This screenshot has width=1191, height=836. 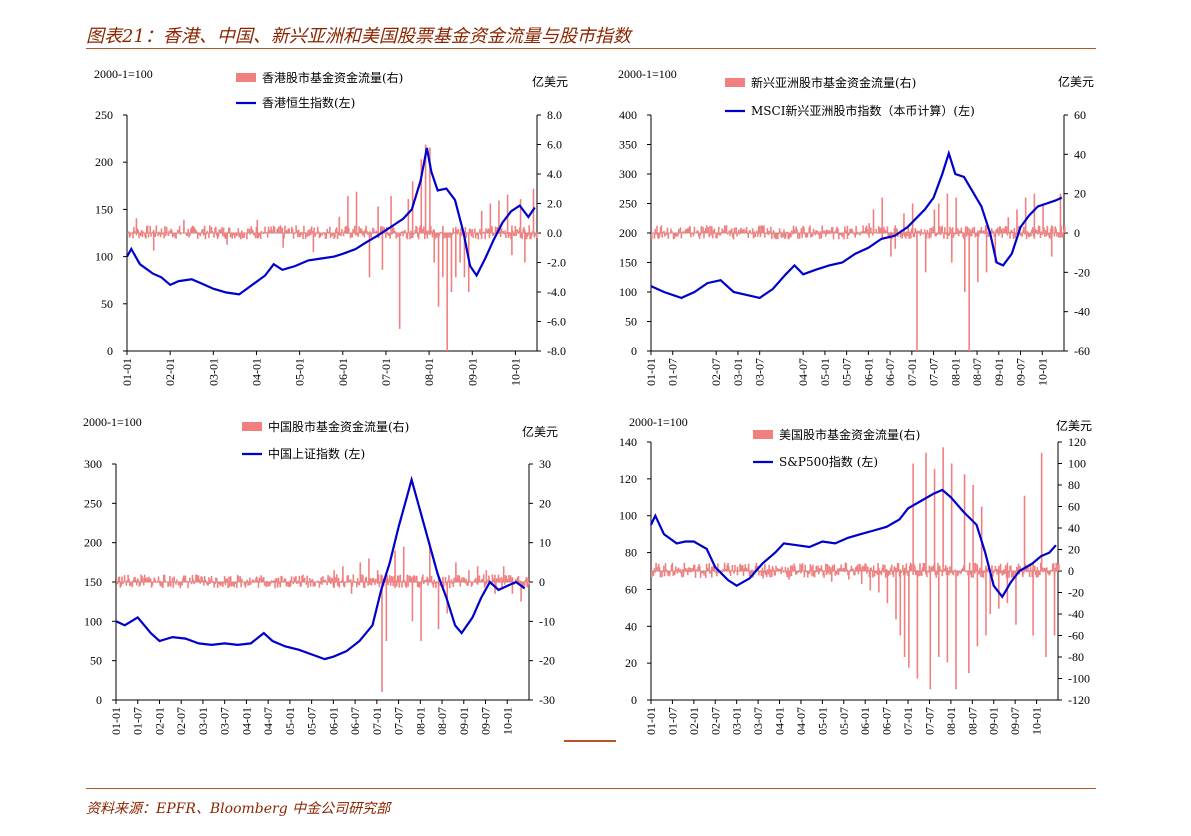 I want to click on right-tick-label: -40, so click(x=1076, y=614).